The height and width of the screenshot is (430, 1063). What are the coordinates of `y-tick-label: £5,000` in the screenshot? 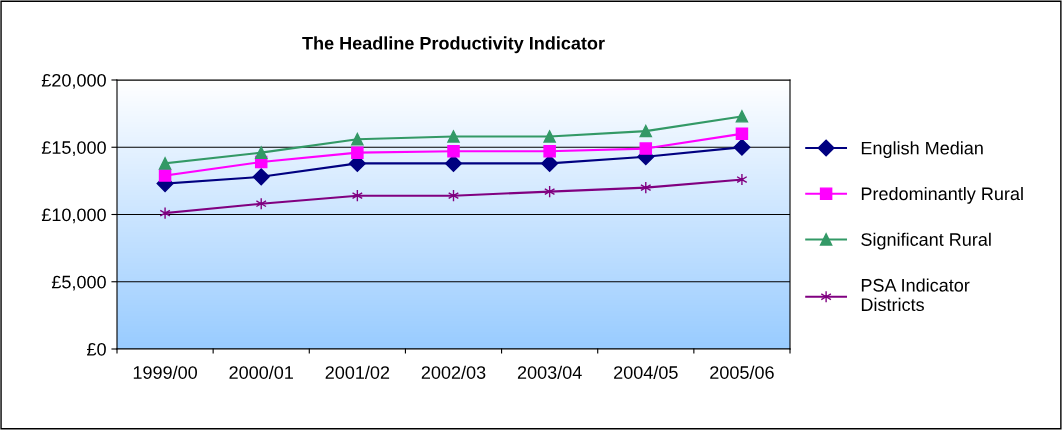 It's located at (78, 283).